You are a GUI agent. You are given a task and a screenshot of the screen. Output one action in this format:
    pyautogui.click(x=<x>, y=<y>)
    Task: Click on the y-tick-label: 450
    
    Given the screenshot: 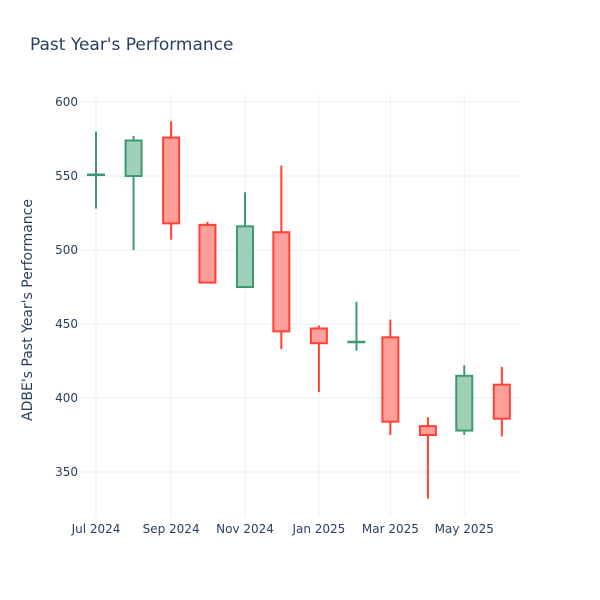 What is the action you would take?
    pyautogui.click(x=66, y=324)
    